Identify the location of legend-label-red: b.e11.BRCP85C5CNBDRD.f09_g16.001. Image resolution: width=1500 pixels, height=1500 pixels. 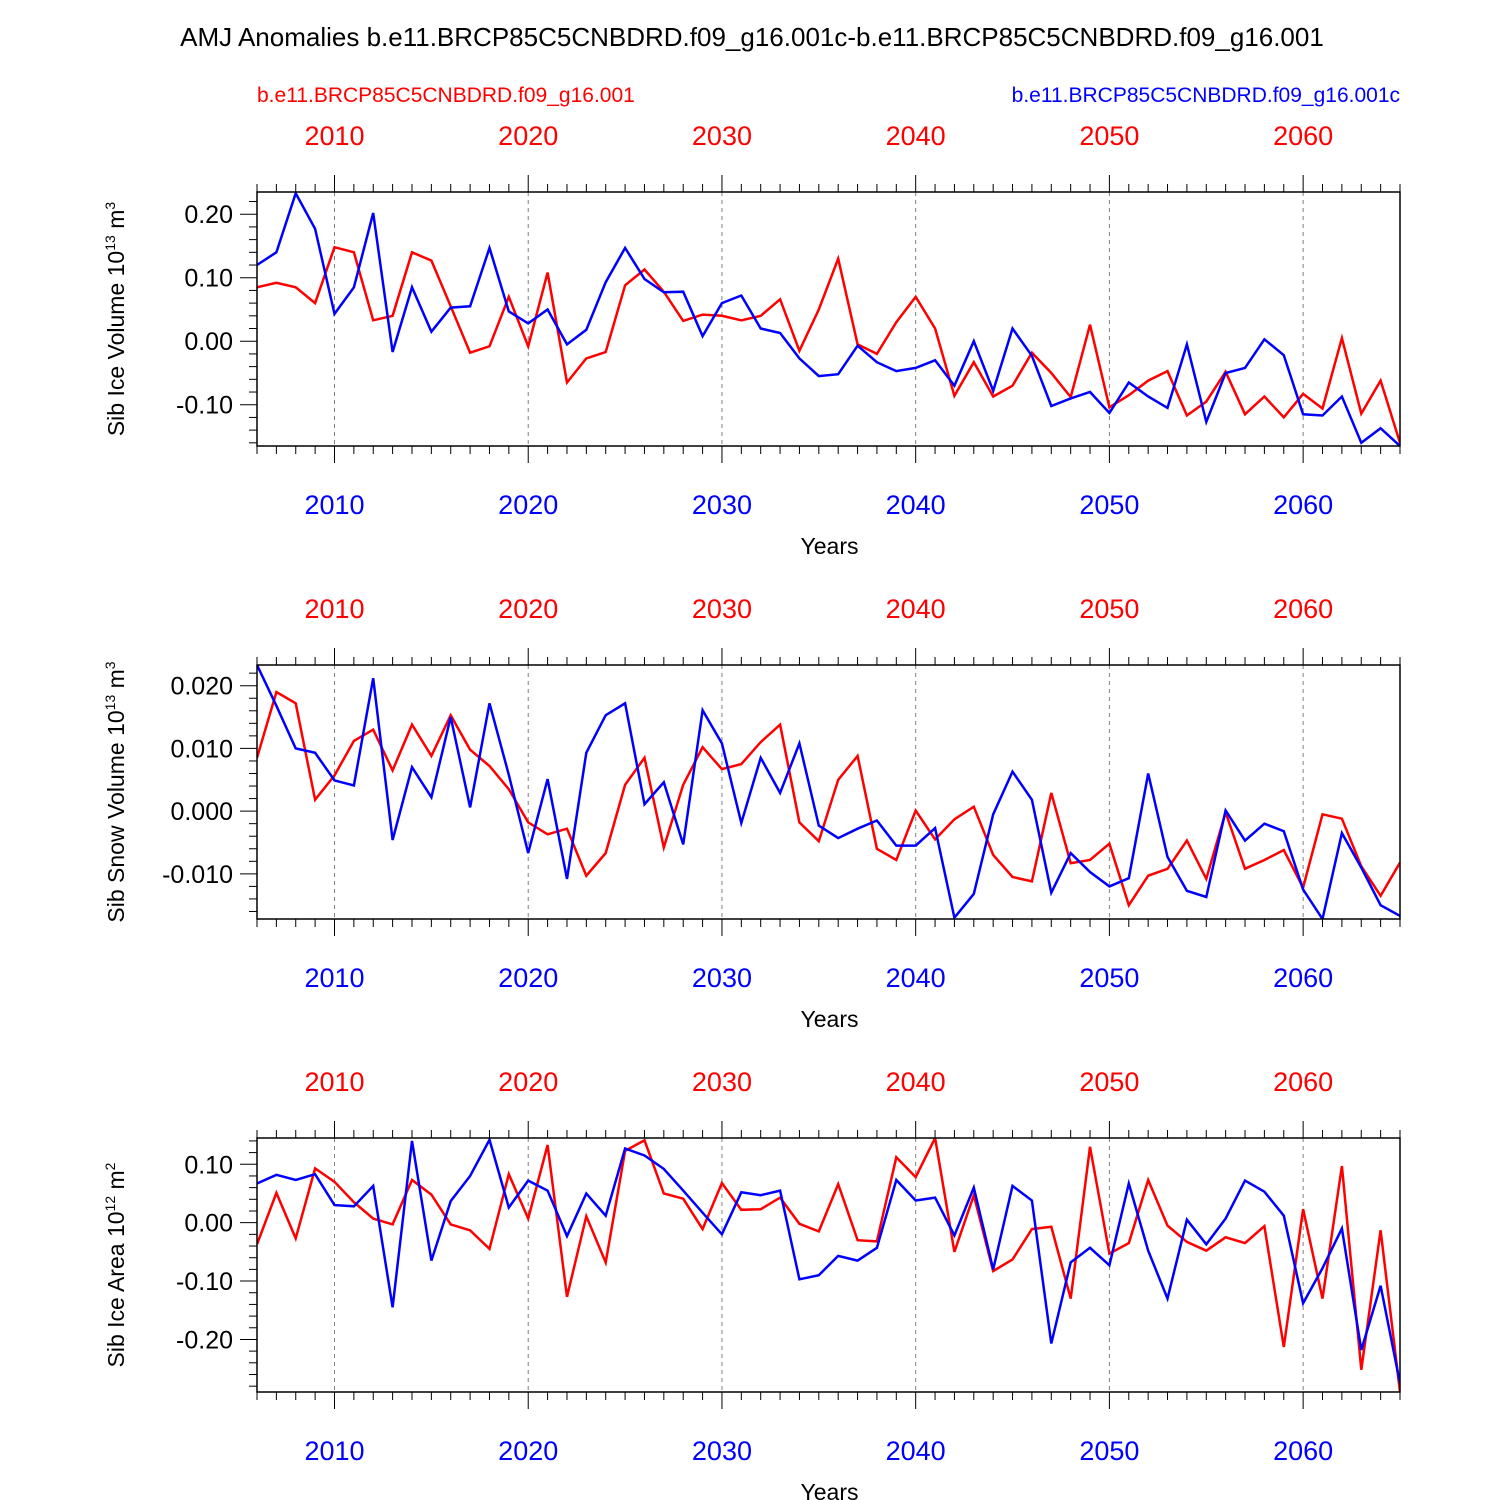
(446, 95).